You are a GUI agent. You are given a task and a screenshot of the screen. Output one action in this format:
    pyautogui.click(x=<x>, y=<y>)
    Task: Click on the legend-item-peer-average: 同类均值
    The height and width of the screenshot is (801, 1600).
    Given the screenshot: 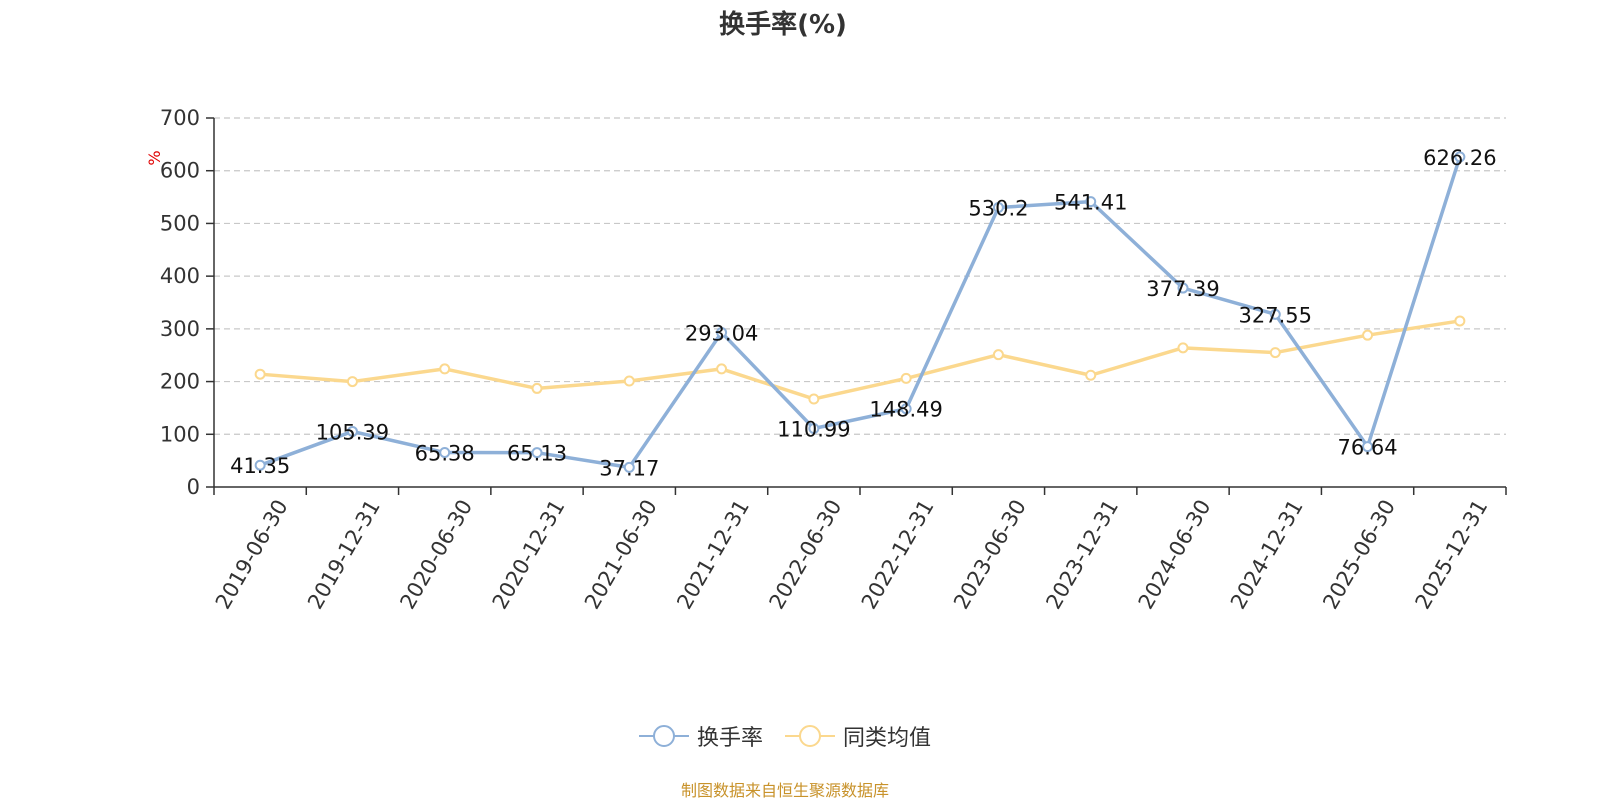 What is the action you would take?
    pyautogui.click(x=858, y=736)
    